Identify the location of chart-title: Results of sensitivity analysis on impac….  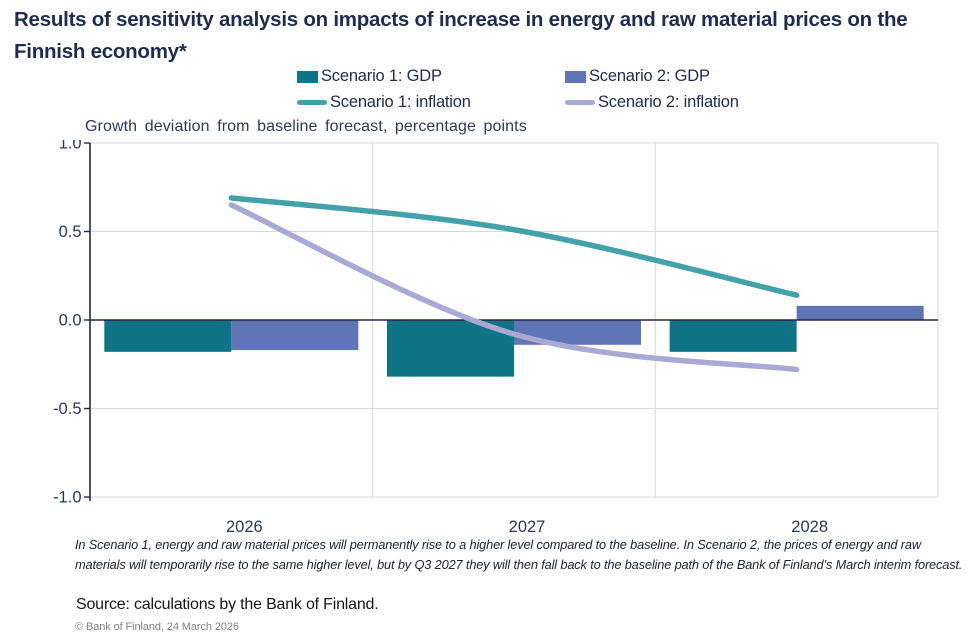
(461, 36).